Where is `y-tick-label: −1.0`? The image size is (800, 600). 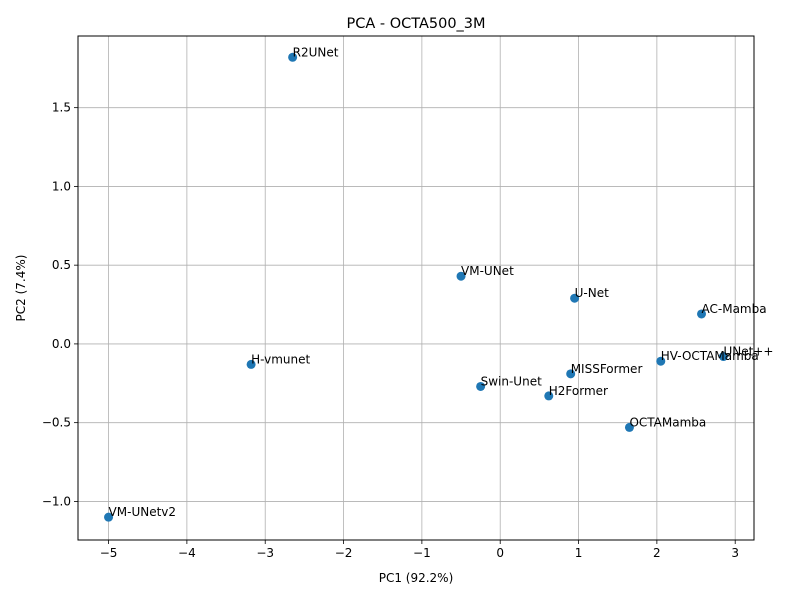
y-tick-label: −1.0 is located at coordinates (56, 501).